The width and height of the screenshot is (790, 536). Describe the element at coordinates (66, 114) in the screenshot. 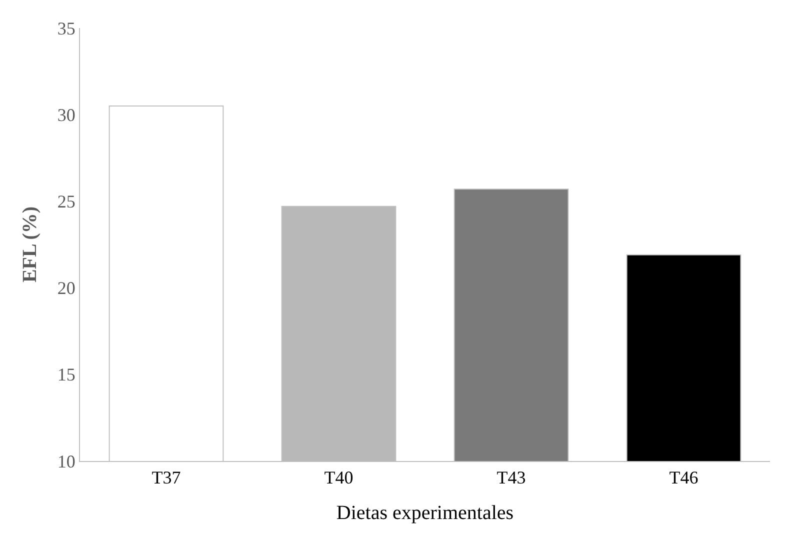

I see `y-tick-label: 30` at that location.